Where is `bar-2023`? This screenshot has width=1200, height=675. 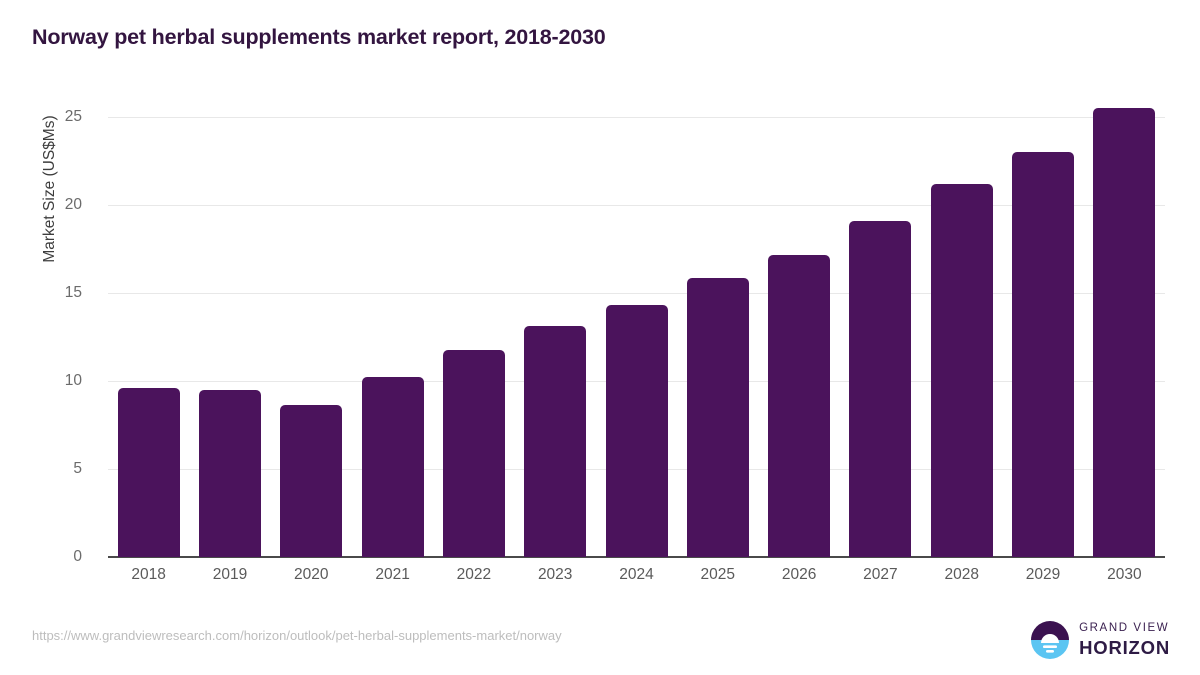
bar-2023 is located at coordinates (555, 441).